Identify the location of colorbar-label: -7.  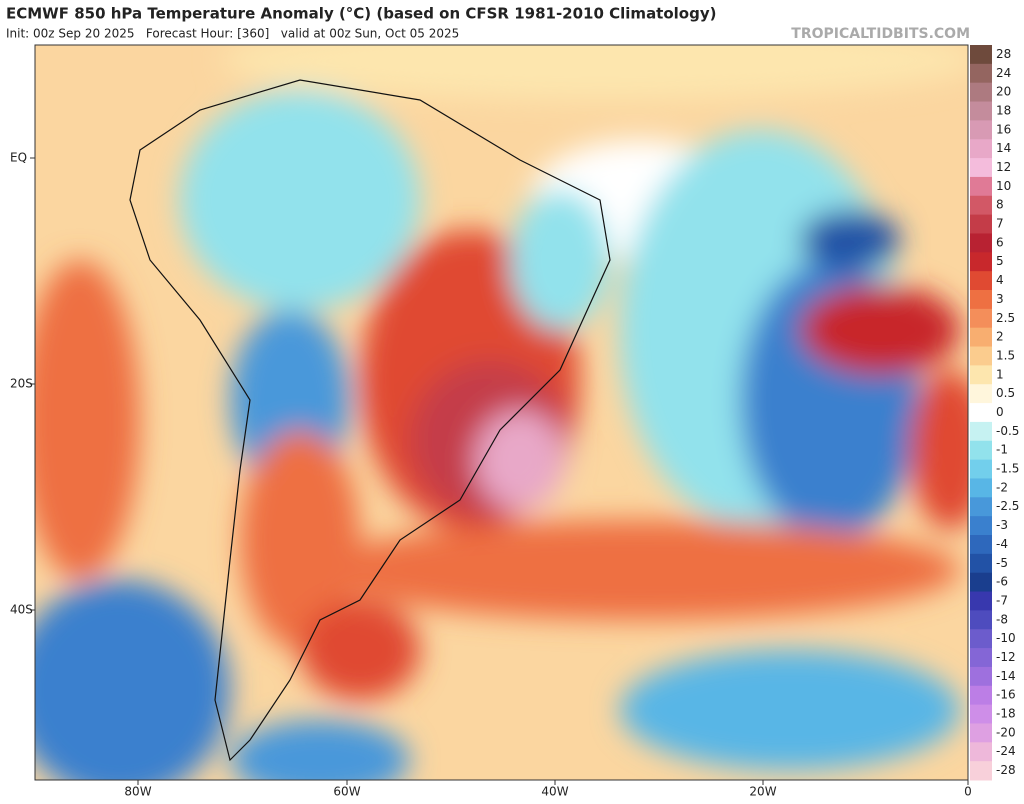
(1002, 600).